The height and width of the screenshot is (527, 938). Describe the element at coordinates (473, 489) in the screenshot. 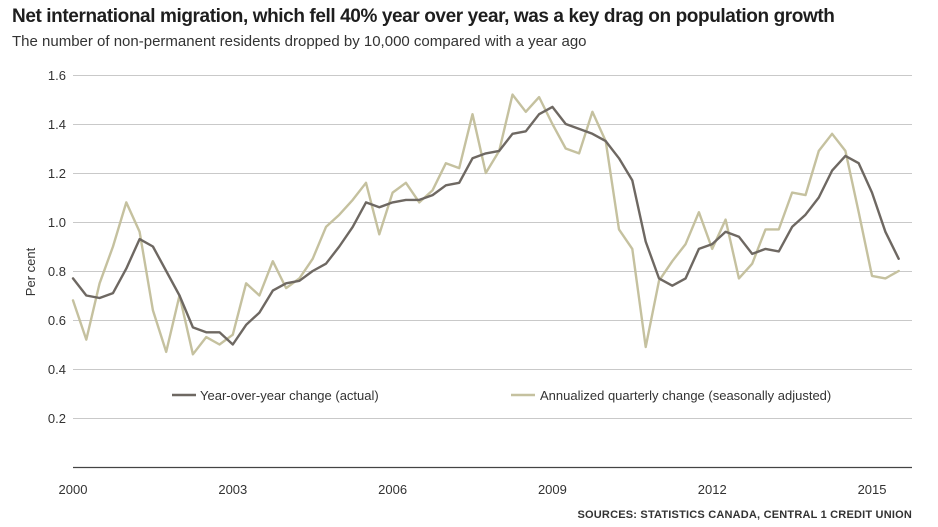

I see `x-tick-labels: 2000 2003 2006 2009 2012 2015` at that location.